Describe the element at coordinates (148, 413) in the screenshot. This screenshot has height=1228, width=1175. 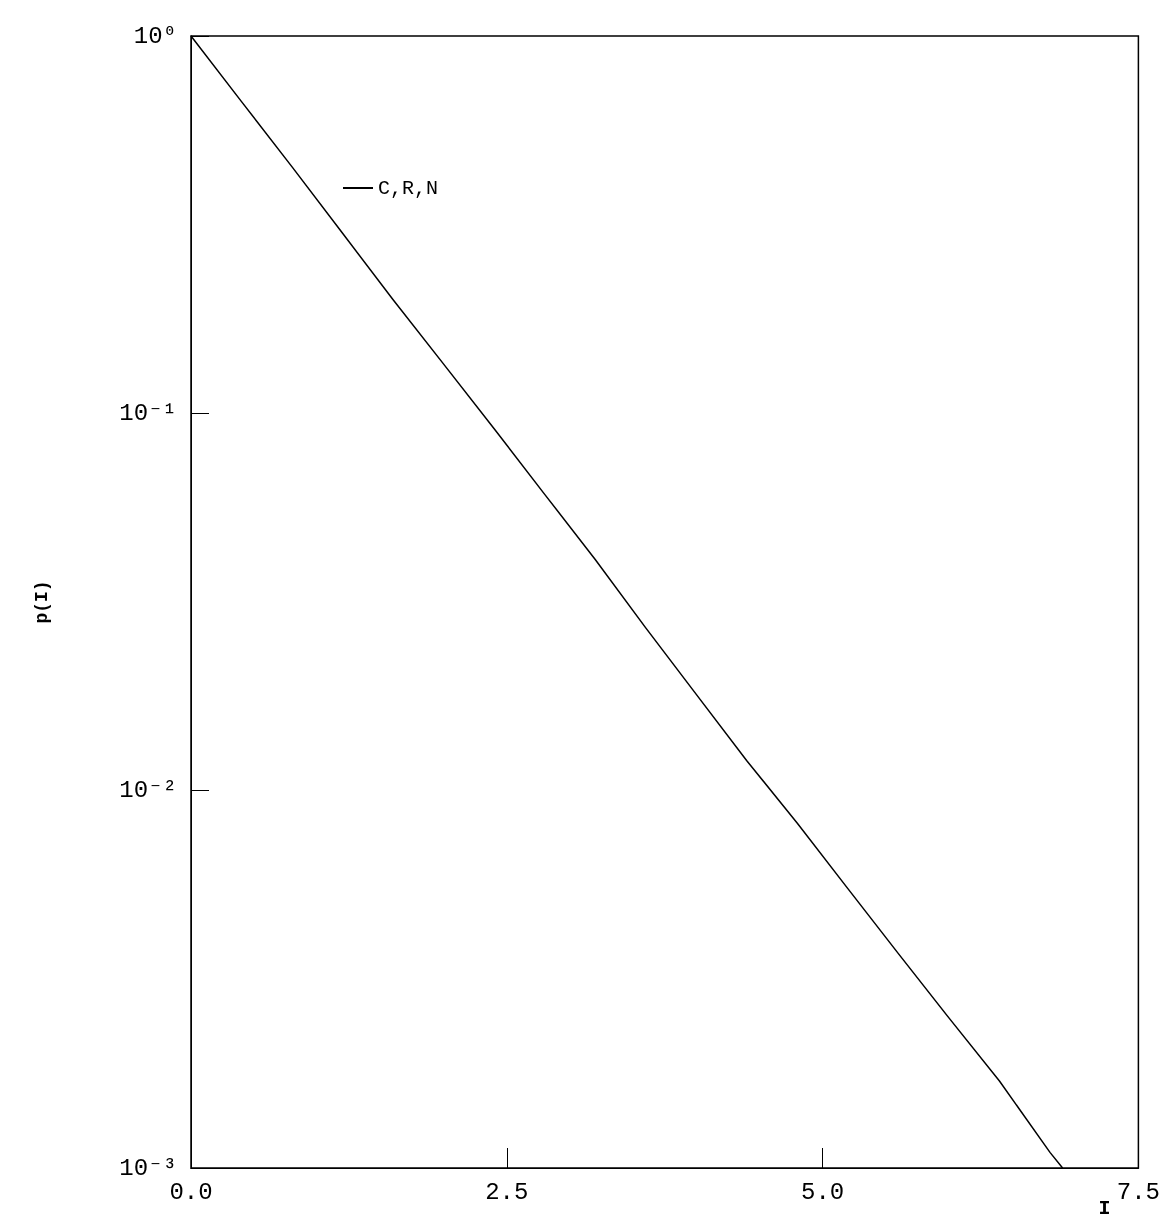
I see `y-tick-label: 10⁻¹` at that location.